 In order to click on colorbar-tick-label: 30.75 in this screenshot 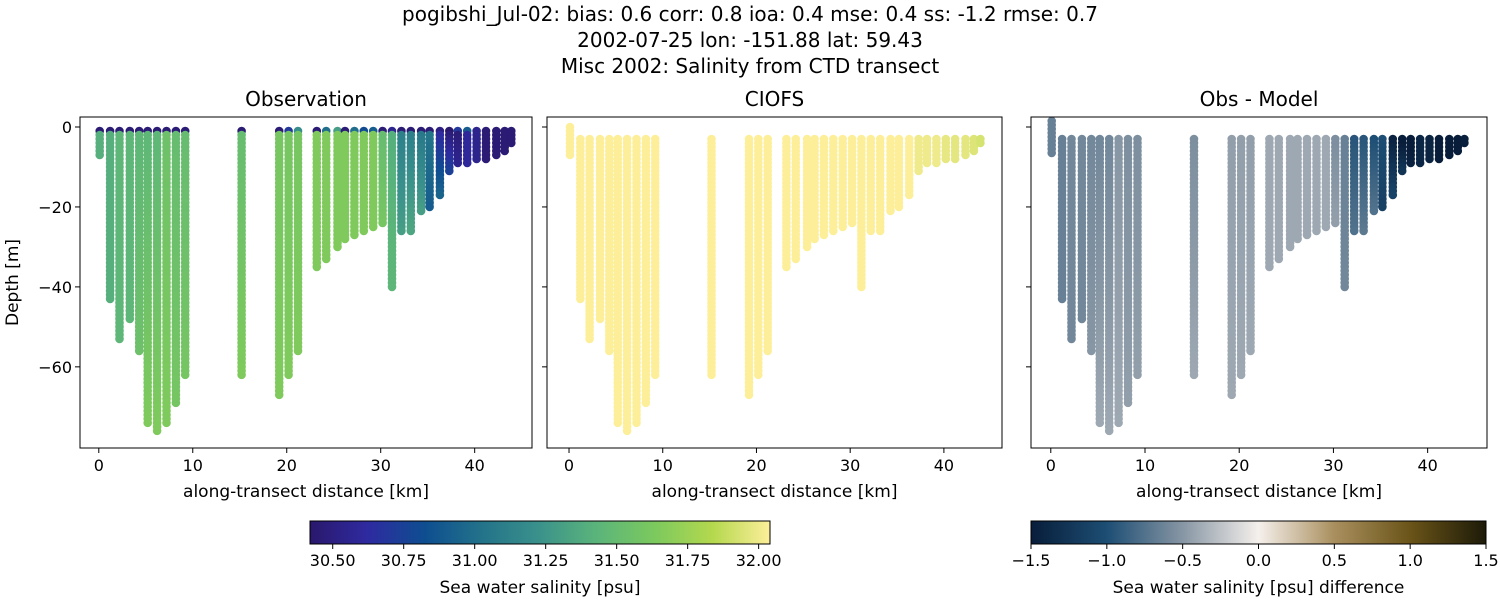, I will do `click(404, 560)`.